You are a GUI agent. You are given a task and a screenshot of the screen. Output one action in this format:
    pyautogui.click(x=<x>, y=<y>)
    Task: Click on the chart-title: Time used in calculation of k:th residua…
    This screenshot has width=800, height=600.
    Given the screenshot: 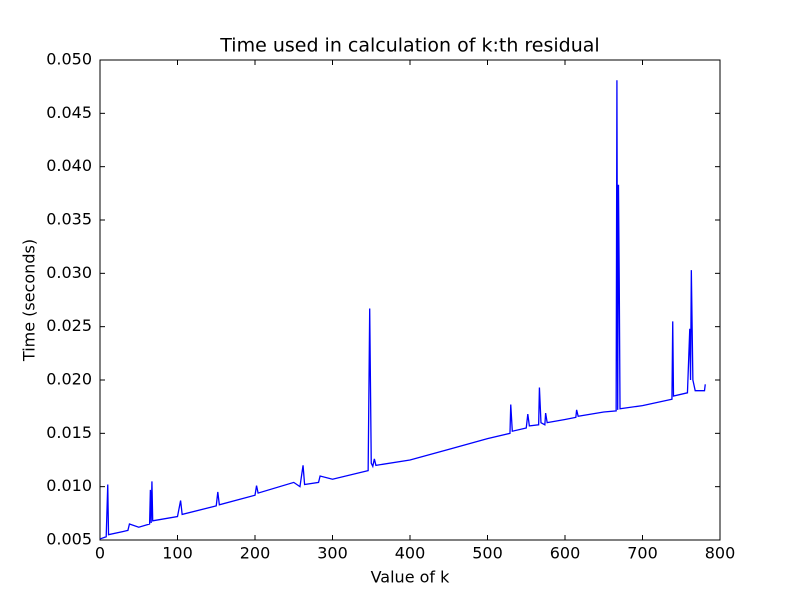 What is the action you would take?
    pyautogui.click(x=409, y=46)
    